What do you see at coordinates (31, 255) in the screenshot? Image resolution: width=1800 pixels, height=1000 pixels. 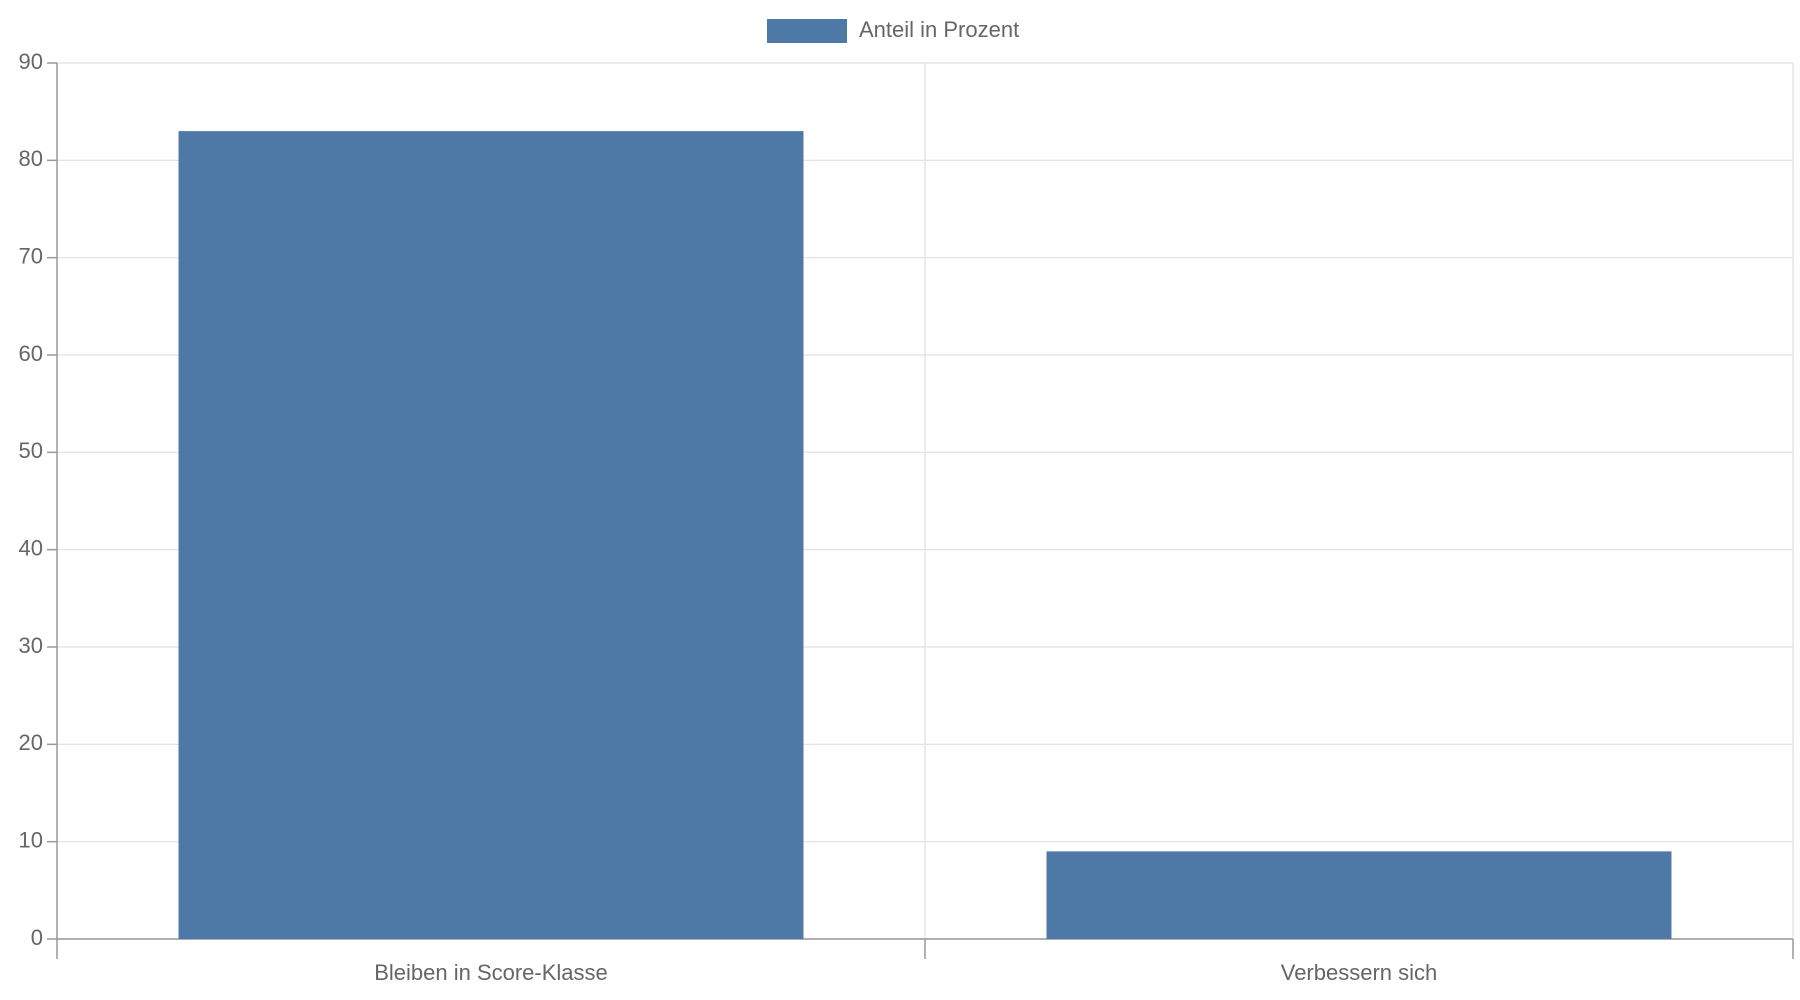 I see `y-tick-label: 70` at bounding box center [31, 255].